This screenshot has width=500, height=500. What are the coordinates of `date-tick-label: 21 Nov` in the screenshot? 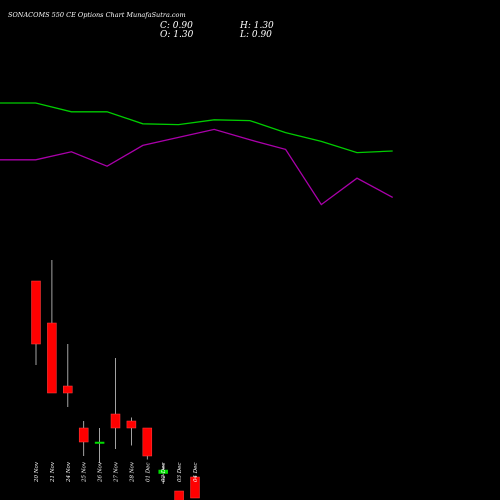 It's located at (53, 472).